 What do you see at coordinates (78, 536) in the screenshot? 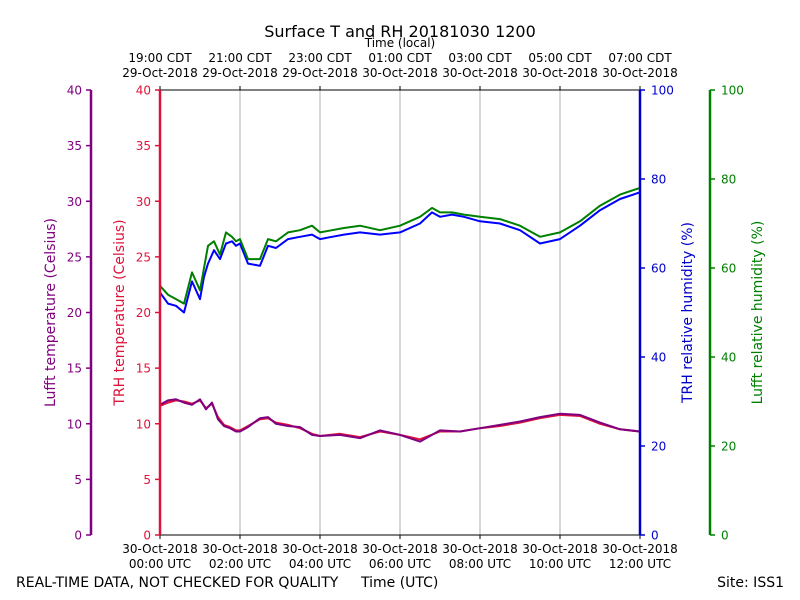
I see `lufft-temperature-tick-label: 0` at bounding box center [78, 536].